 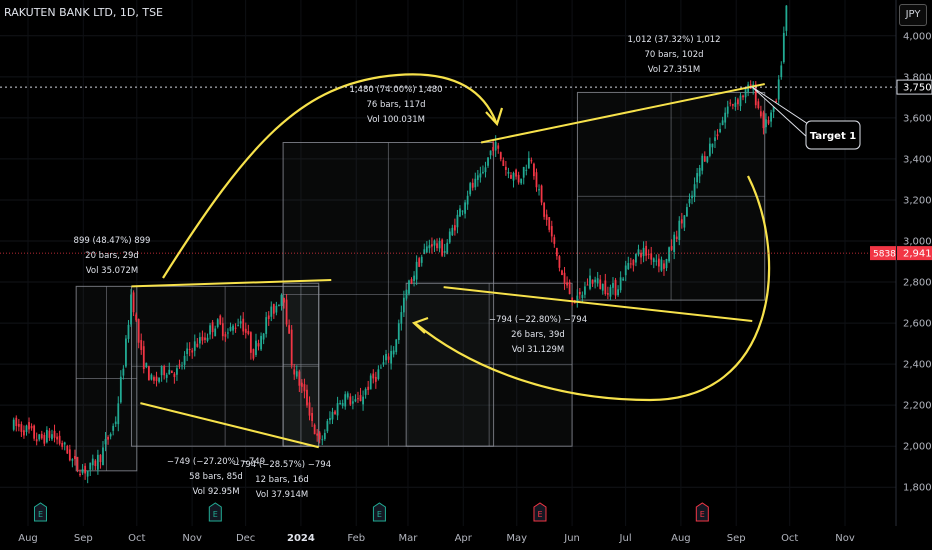 What do you see at coordinates (409, 538) in the screenshot?
I see `x-tick-label: Mar` at bounding box center [409, 538].